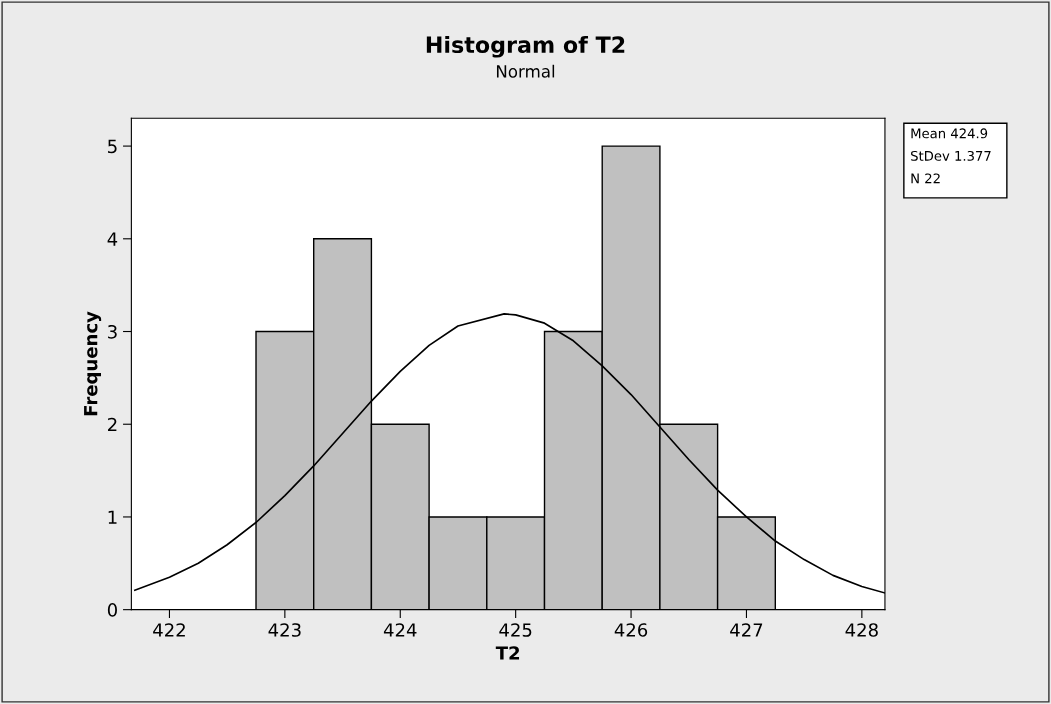 The height and width of the screenshot is (704, 1051). Describe the element at coordinates (112, 517) in the screenshot. I see `y-tick-label: 1` at that location.